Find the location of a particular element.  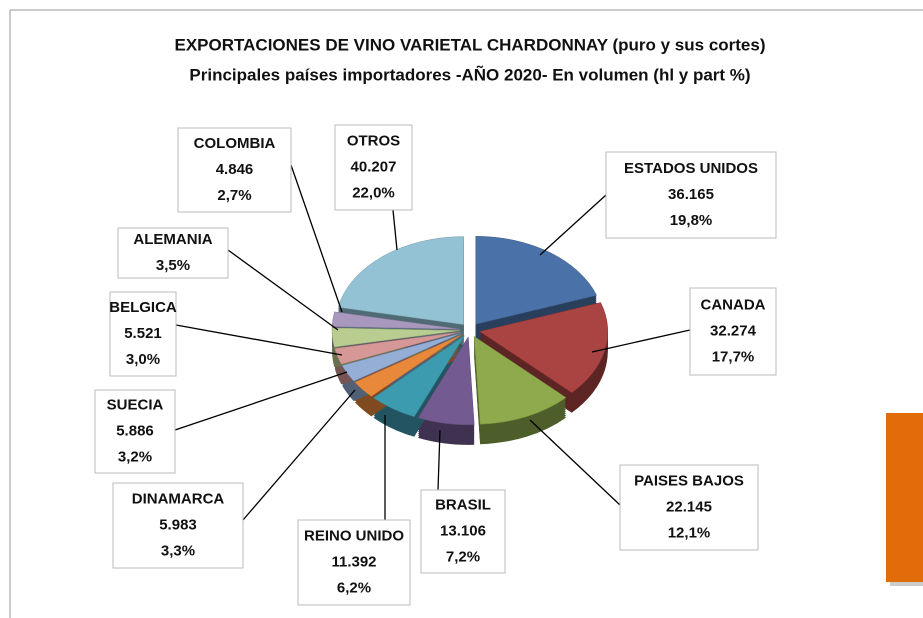

data-label: 22.145 is located at coordinates (689, 506).